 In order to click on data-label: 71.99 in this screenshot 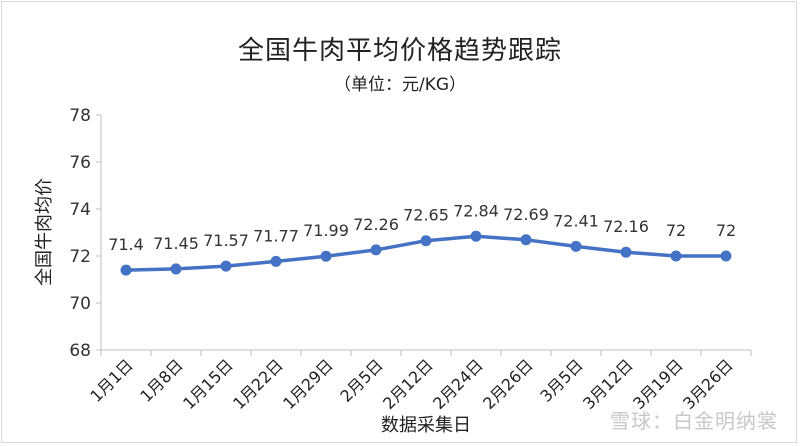, I will do `click(326, 230)`.